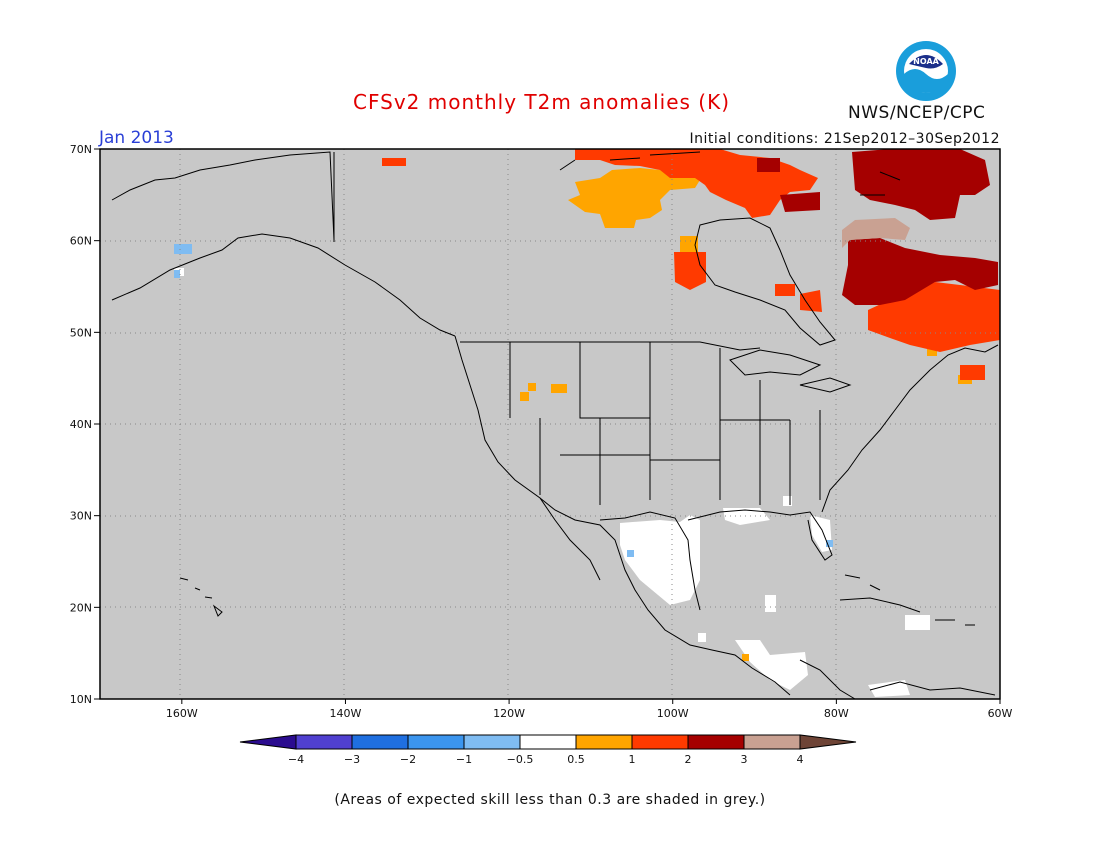 This screenshot has width=1100, height=850. Describe the element at coordinates (81, 516) in the screenshot. I see `lat-tick-label: 30N` at that location.